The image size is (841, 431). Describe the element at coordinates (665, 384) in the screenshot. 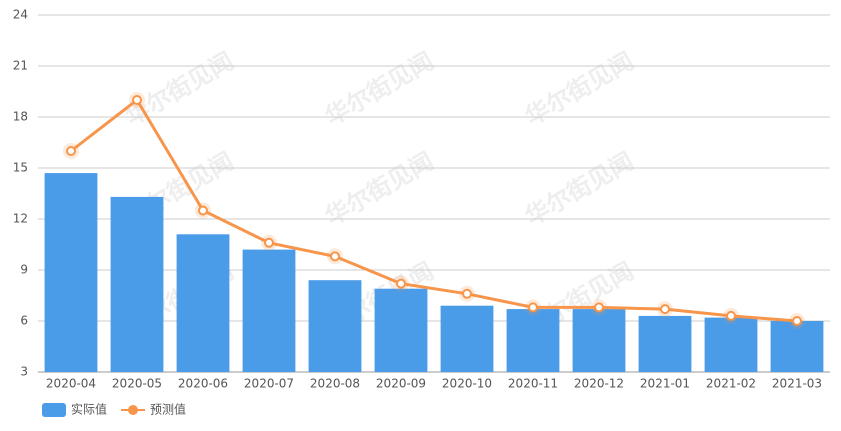

I see `x-tick-label: 2021-01` at that location.